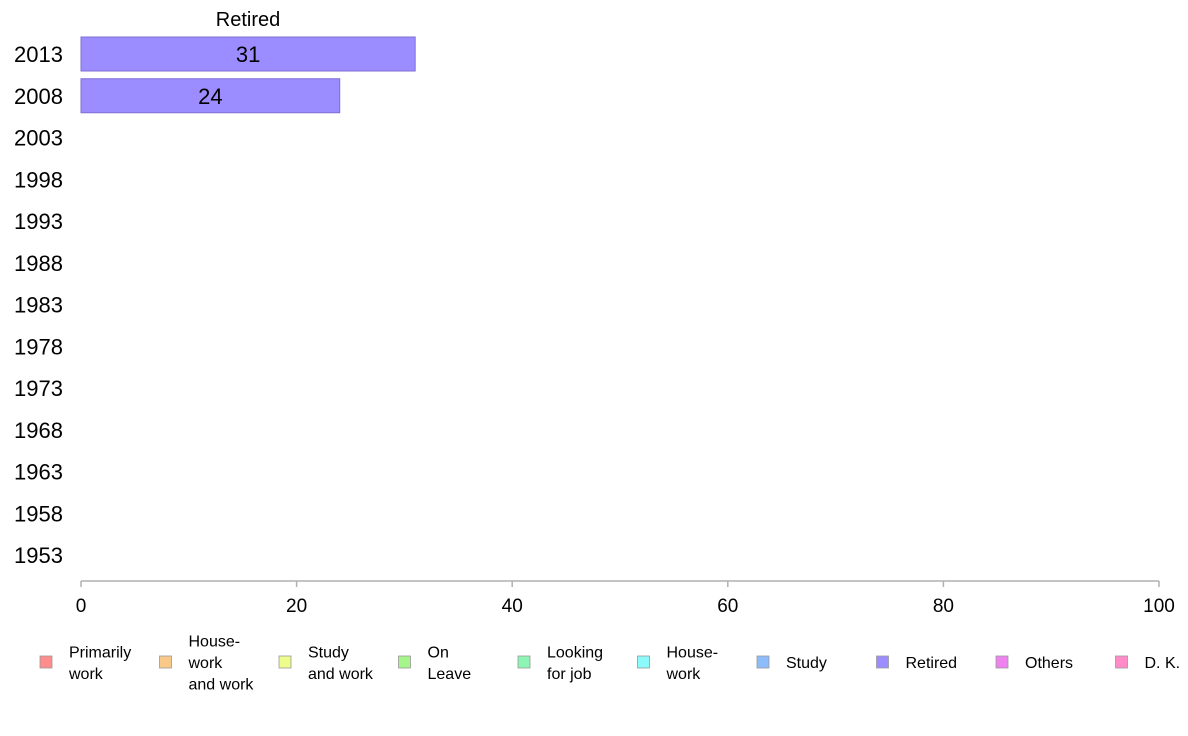 This screenshot has width=1188, height=736. What do you see at coordinates (38, 513) in the screenshot?
I see `y-tick-label: 1958` at bounding box center [38, 513].